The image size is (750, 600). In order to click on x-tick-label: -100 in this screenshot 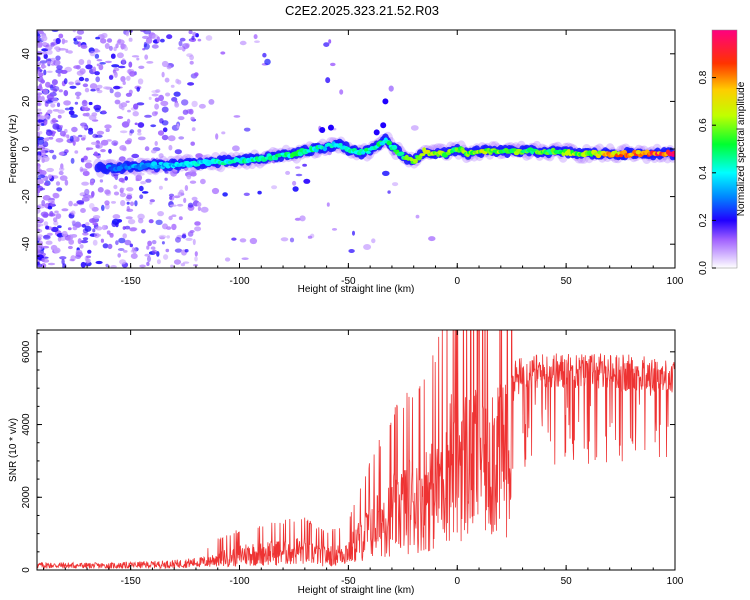, I will do `click(239, 281)`.